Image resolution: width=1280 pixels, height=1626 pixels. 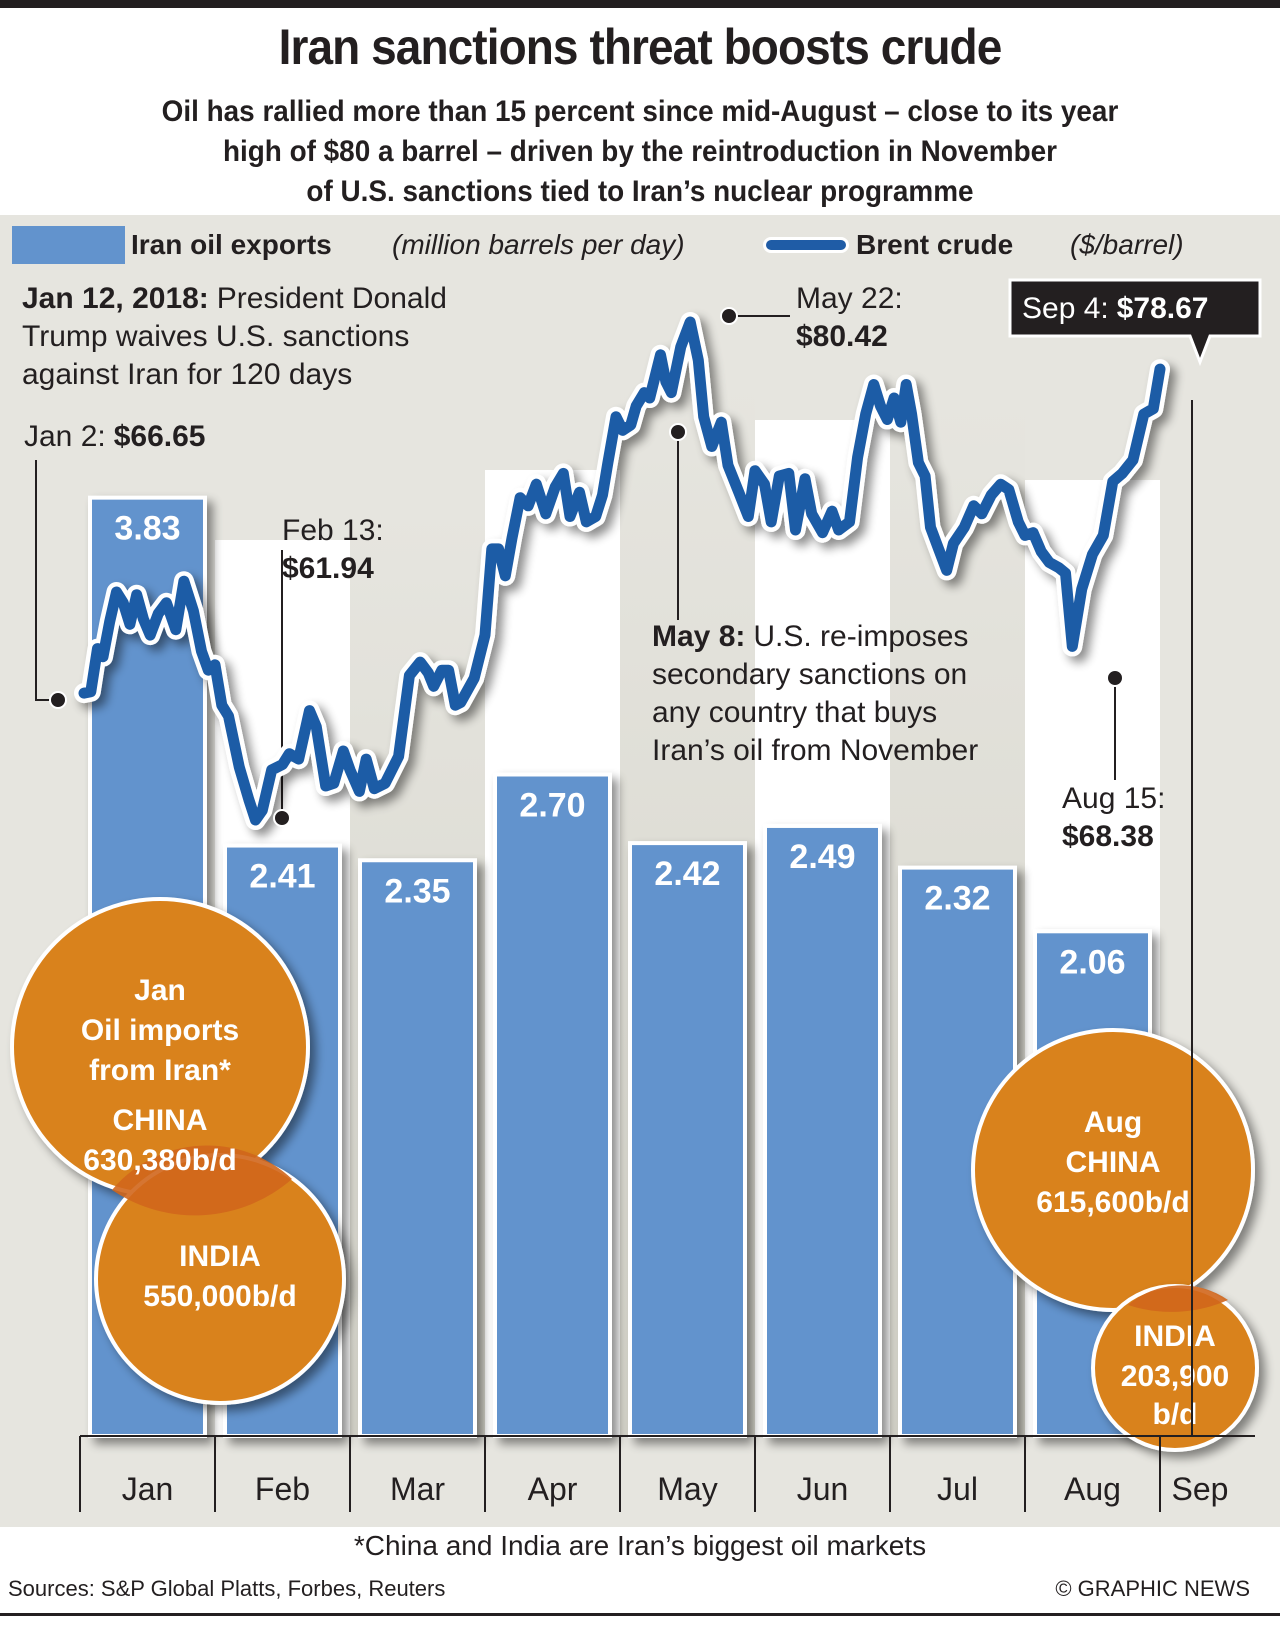 What do you see at coordinates (147, 529) in the screenshot?
I see `bar-value-label: 3.83` at bounding box center [147, 529].